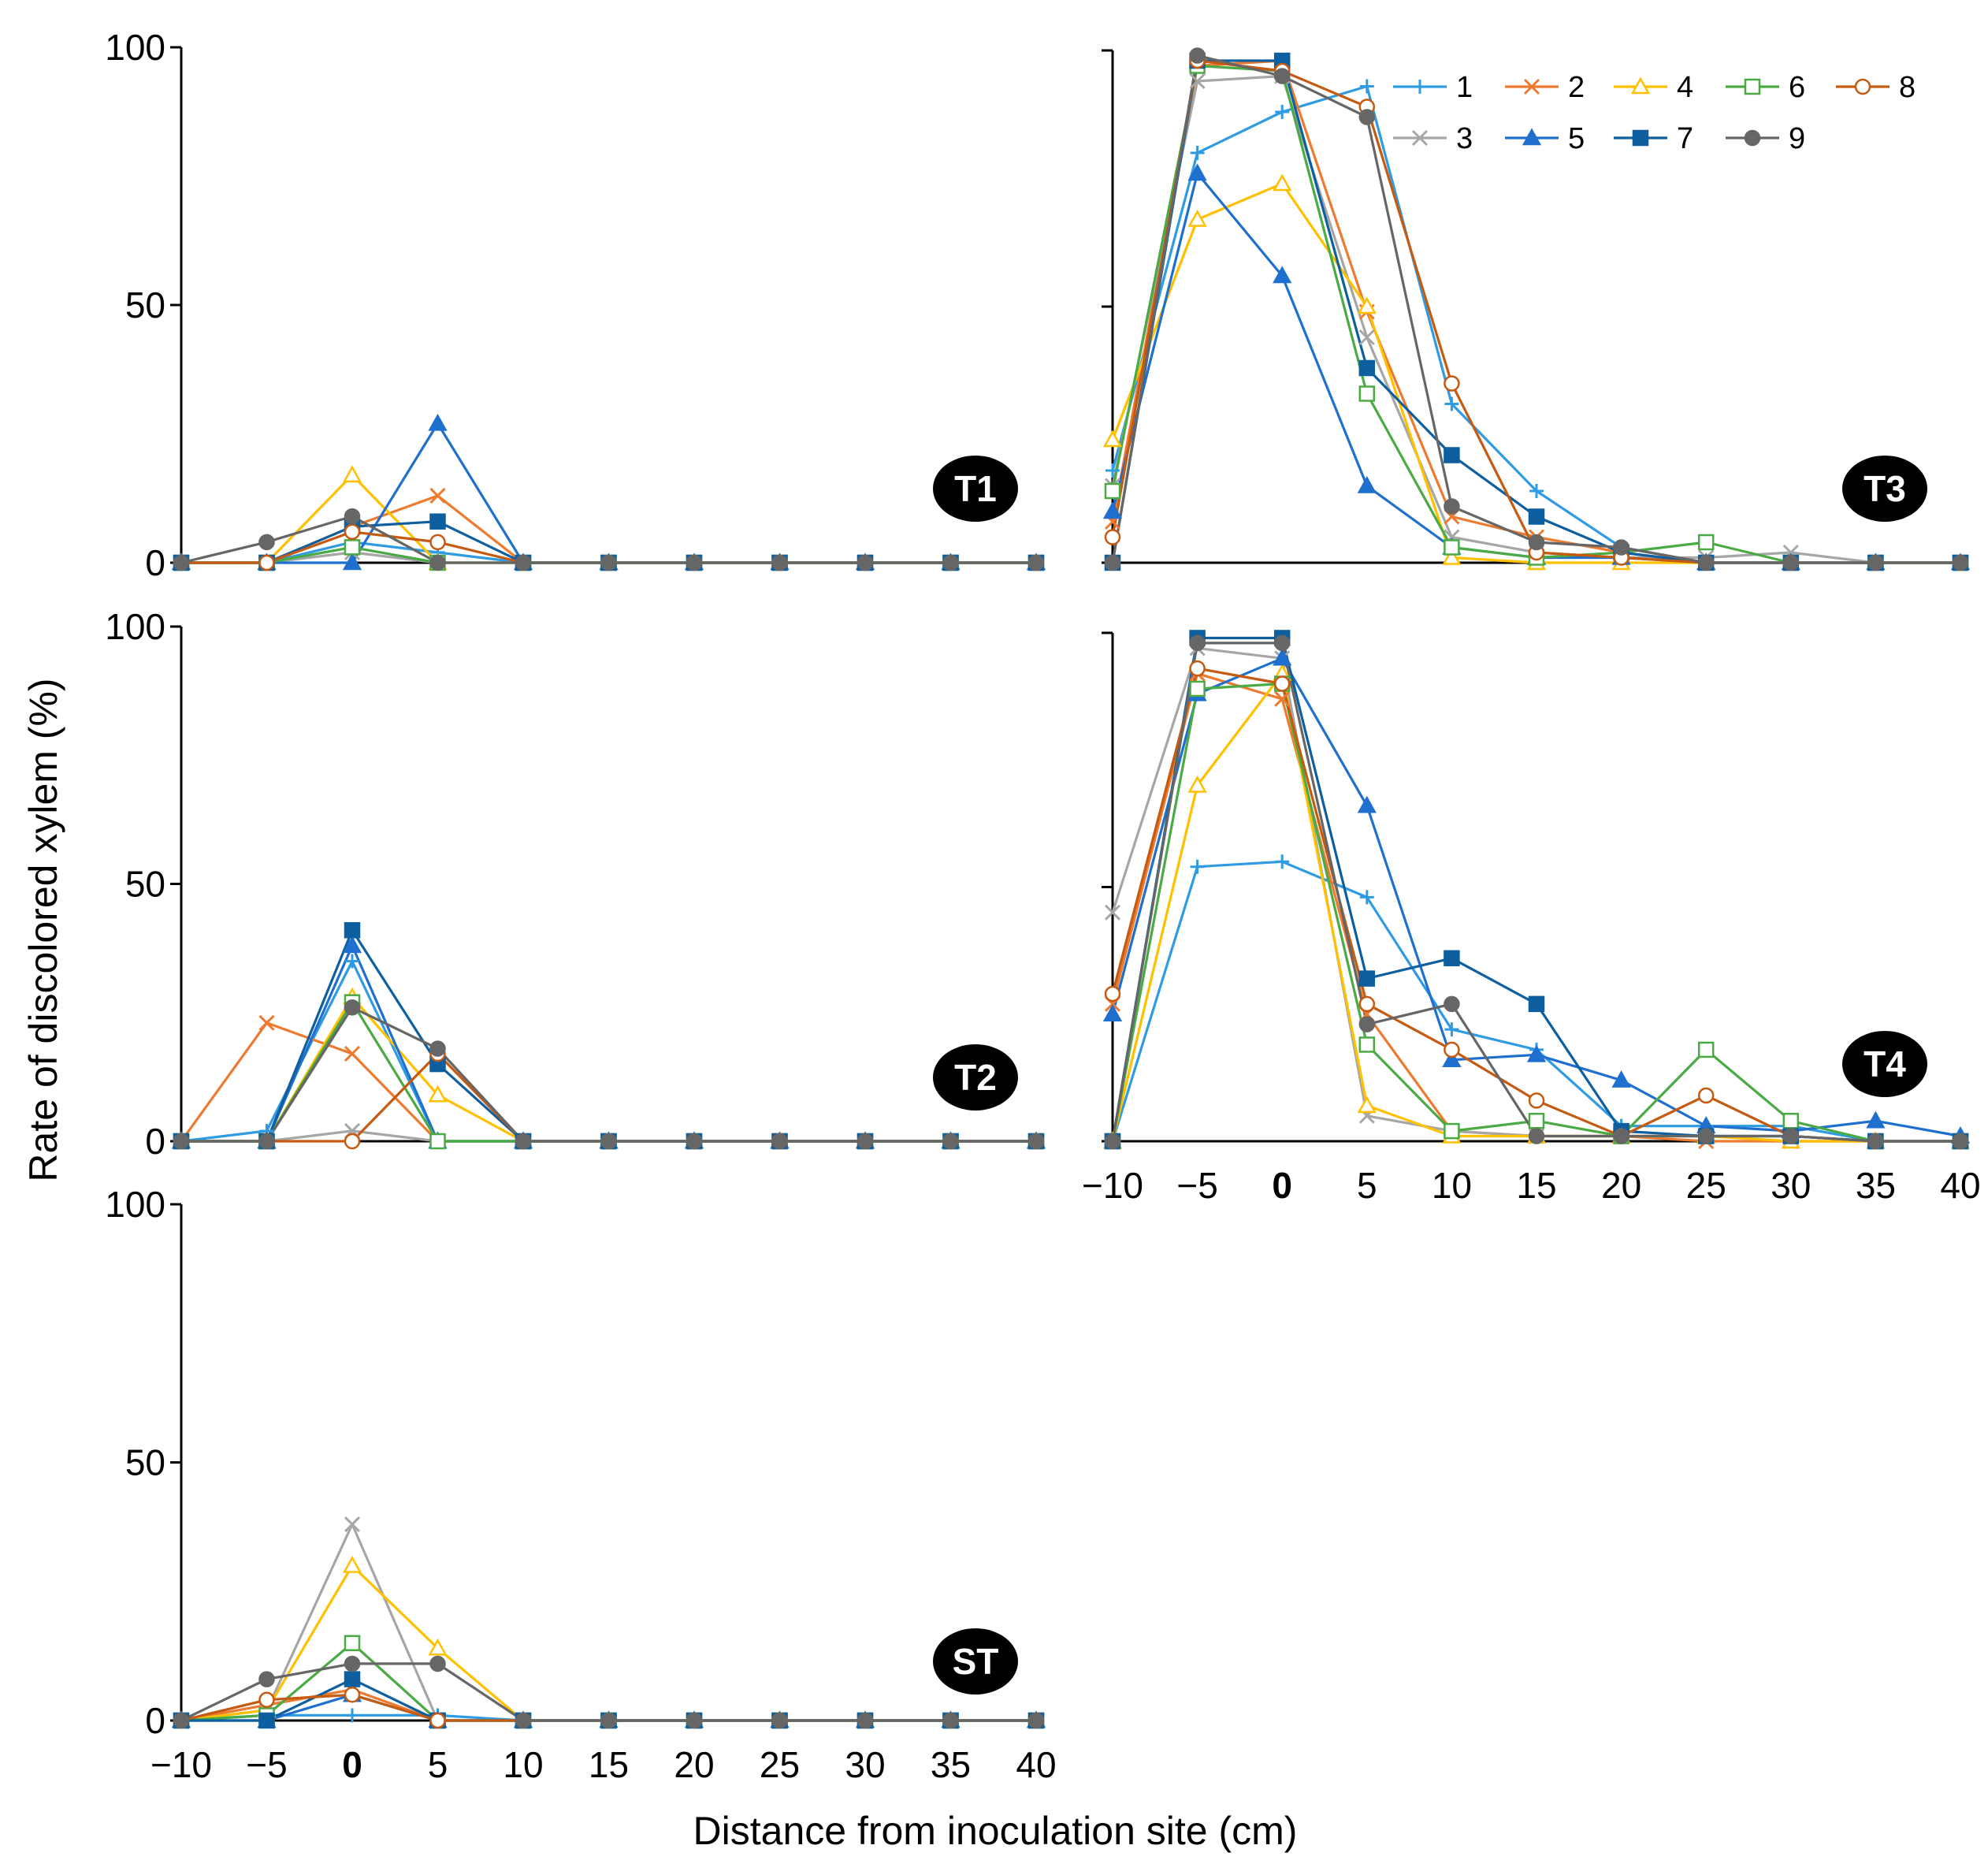 This screenshot has width=1988, height=1875. Describe the element at coordinates (1685, 138) in the screenshot. I see `legend-label: 7` at that location.